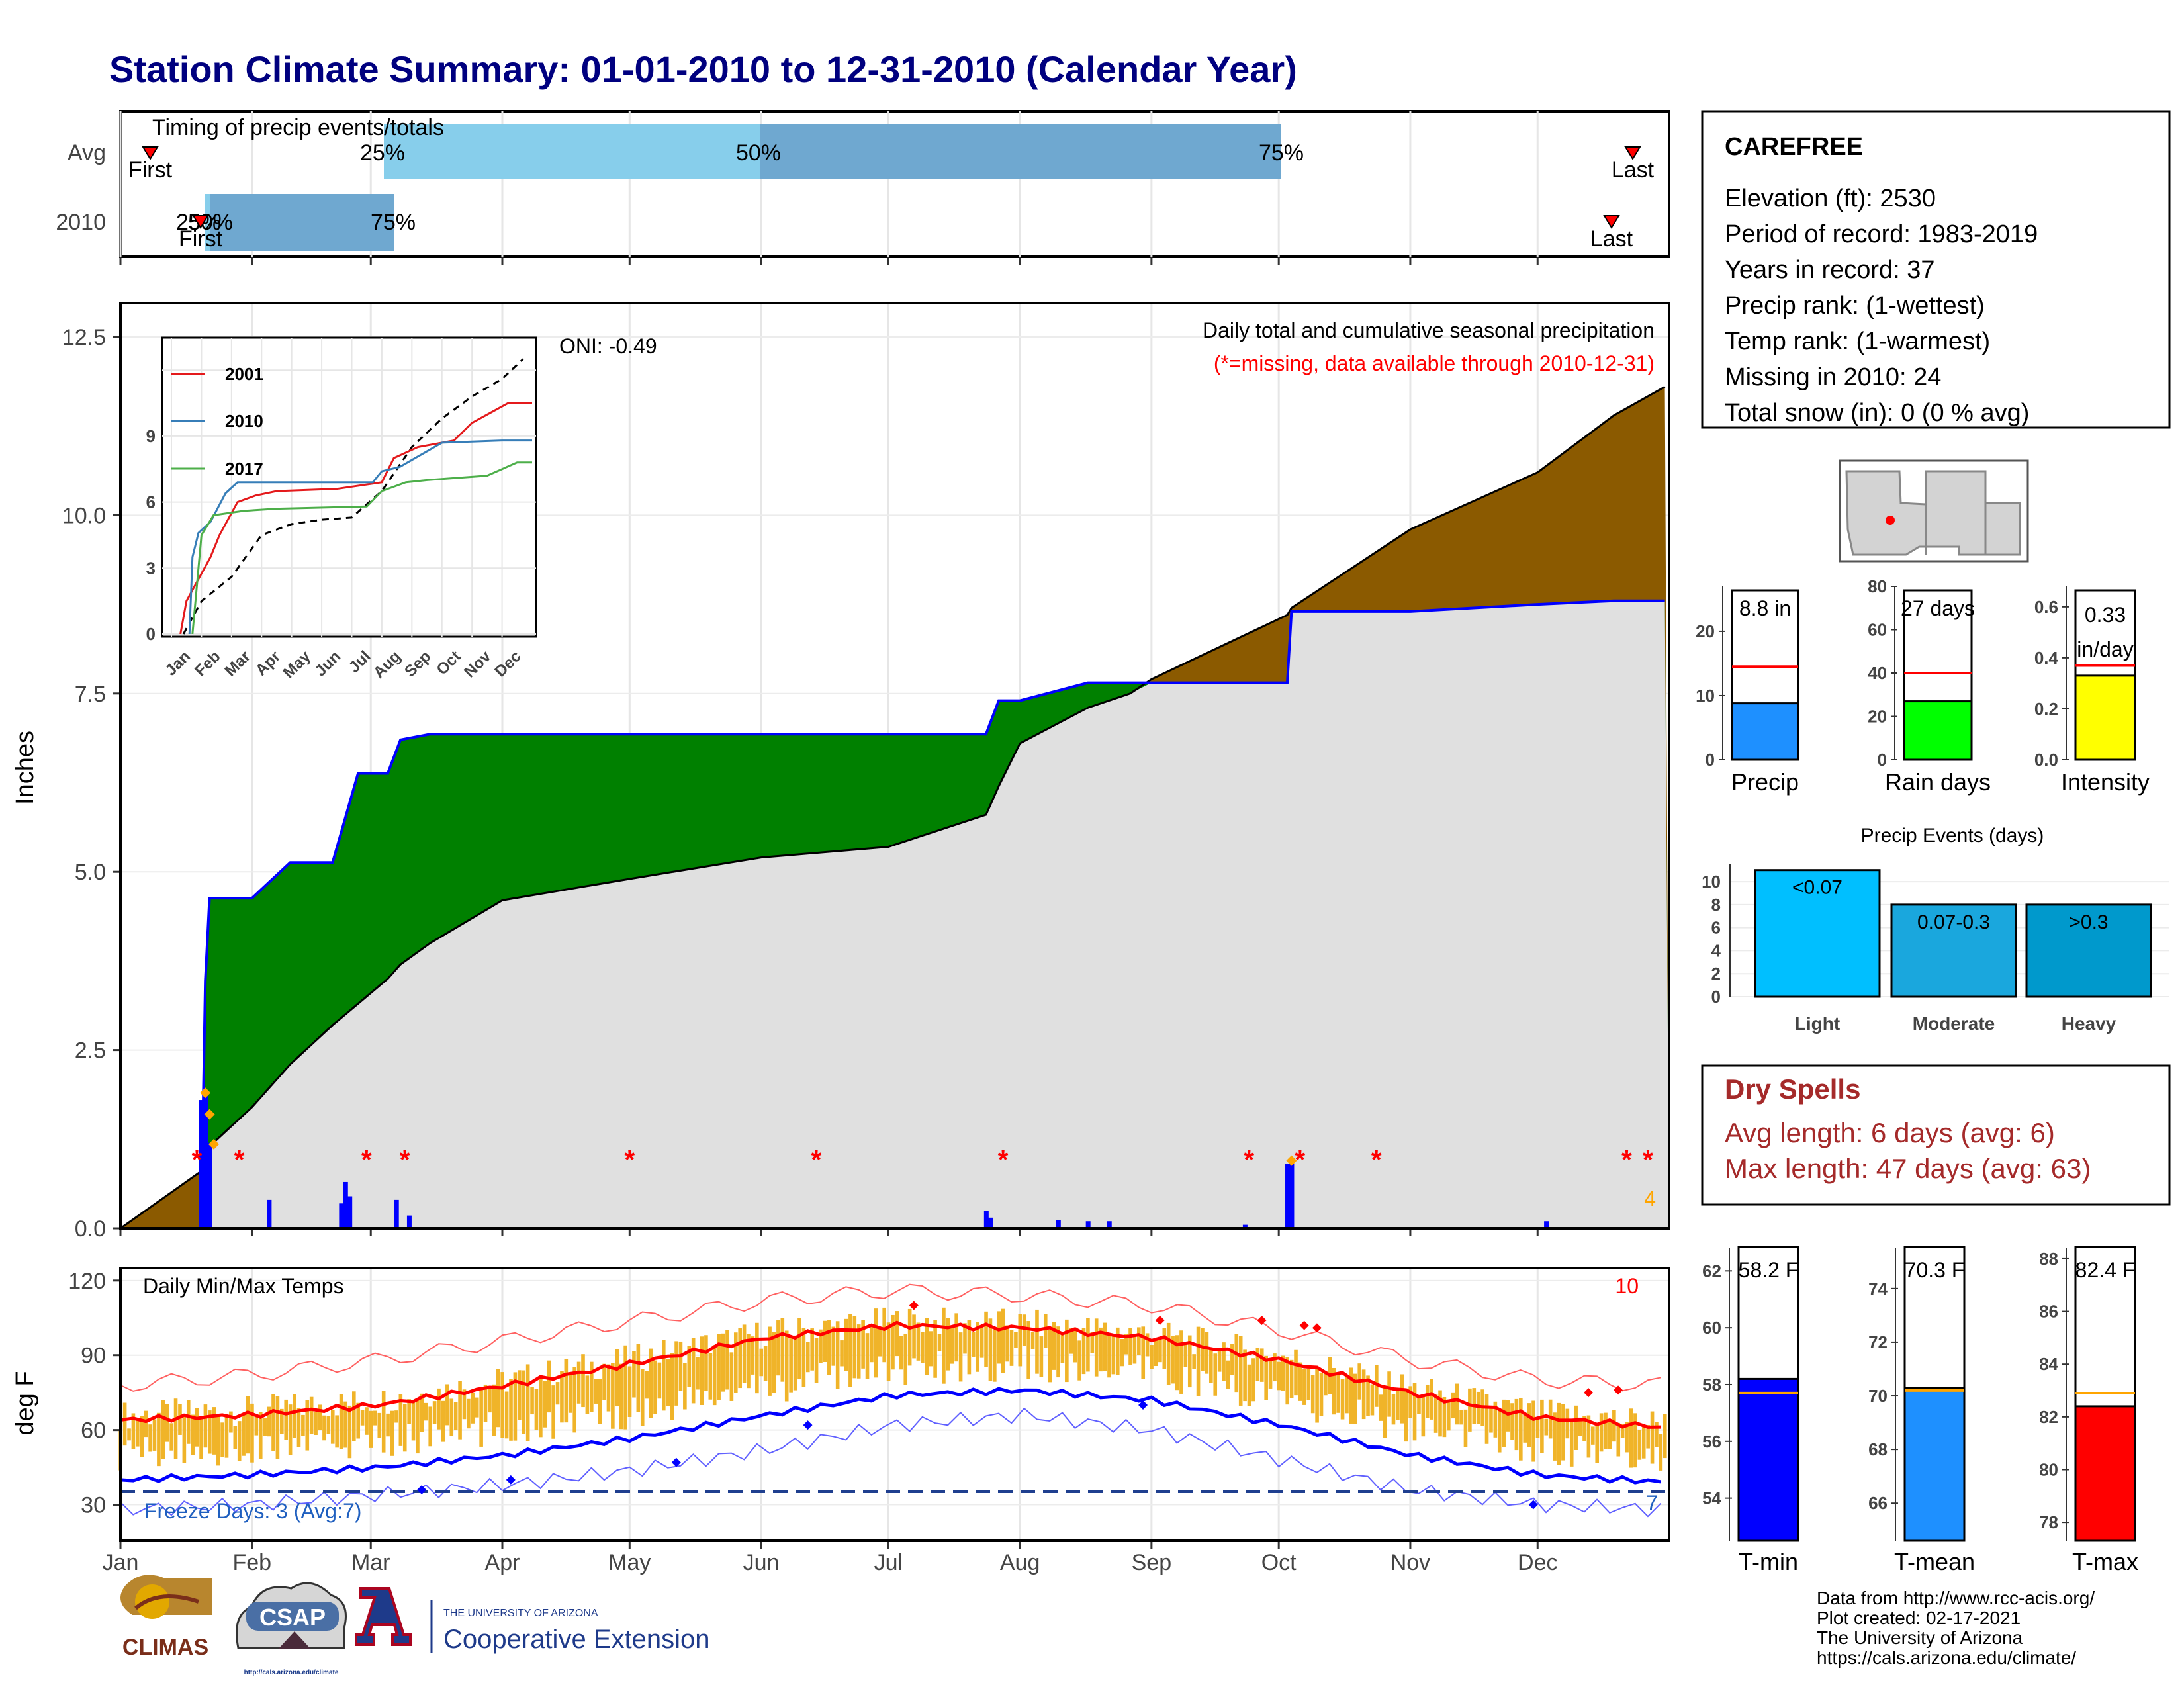 The image size is (2184, 1691). What do you see at coordinates (151, 436) in the screenshot?
I see `inset-y-tick-label: 9` at bounding box center [151, 436].